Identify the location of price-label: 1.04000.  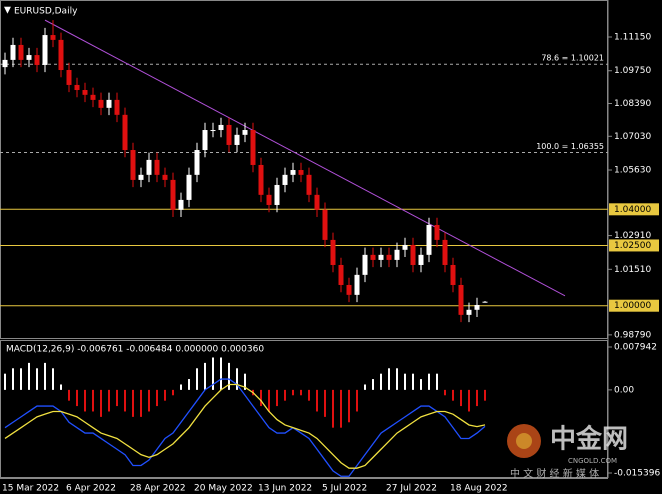
(632, 210).